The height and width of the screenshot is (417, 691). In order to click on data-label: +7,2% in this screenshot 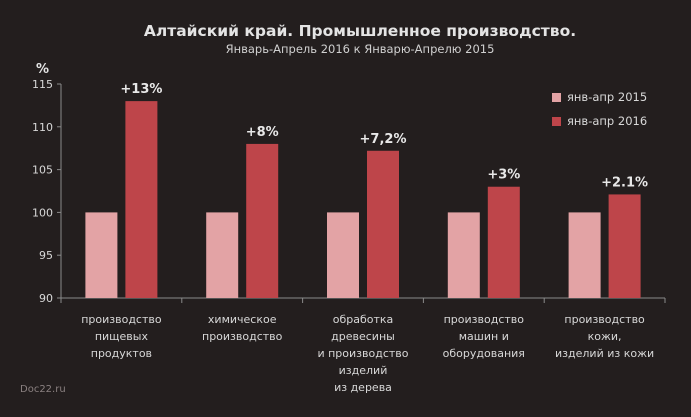, I will do `click(383, 139)`.